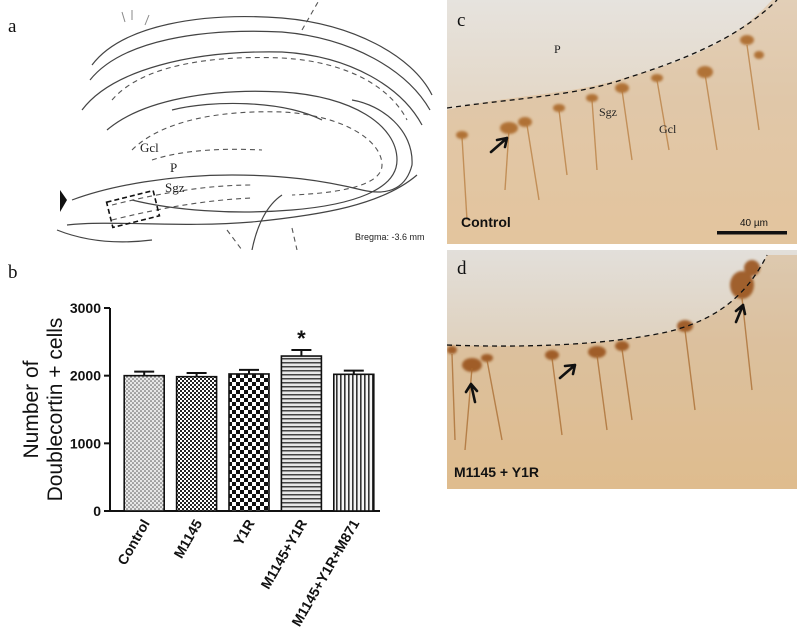 Image resolution: width=797 pixels, height=627 pixels. I want to click on bregma-label: Bregma: -3.6 mm, so click(390, 237).